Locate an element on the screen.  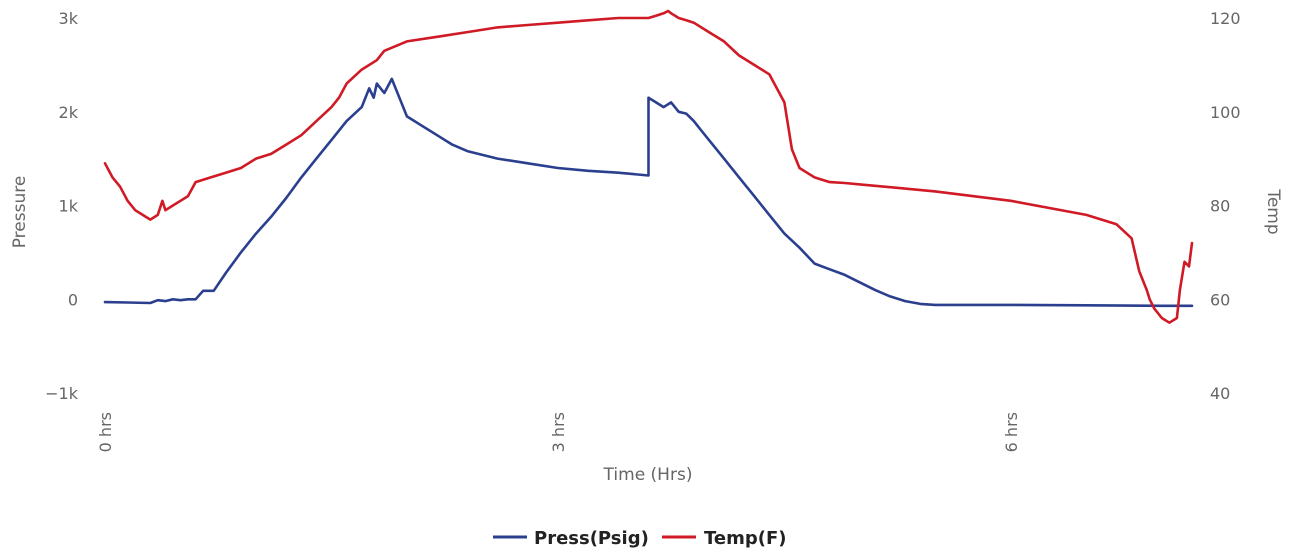
y-axis-title: Pressure is located at coordinates (20, 212).